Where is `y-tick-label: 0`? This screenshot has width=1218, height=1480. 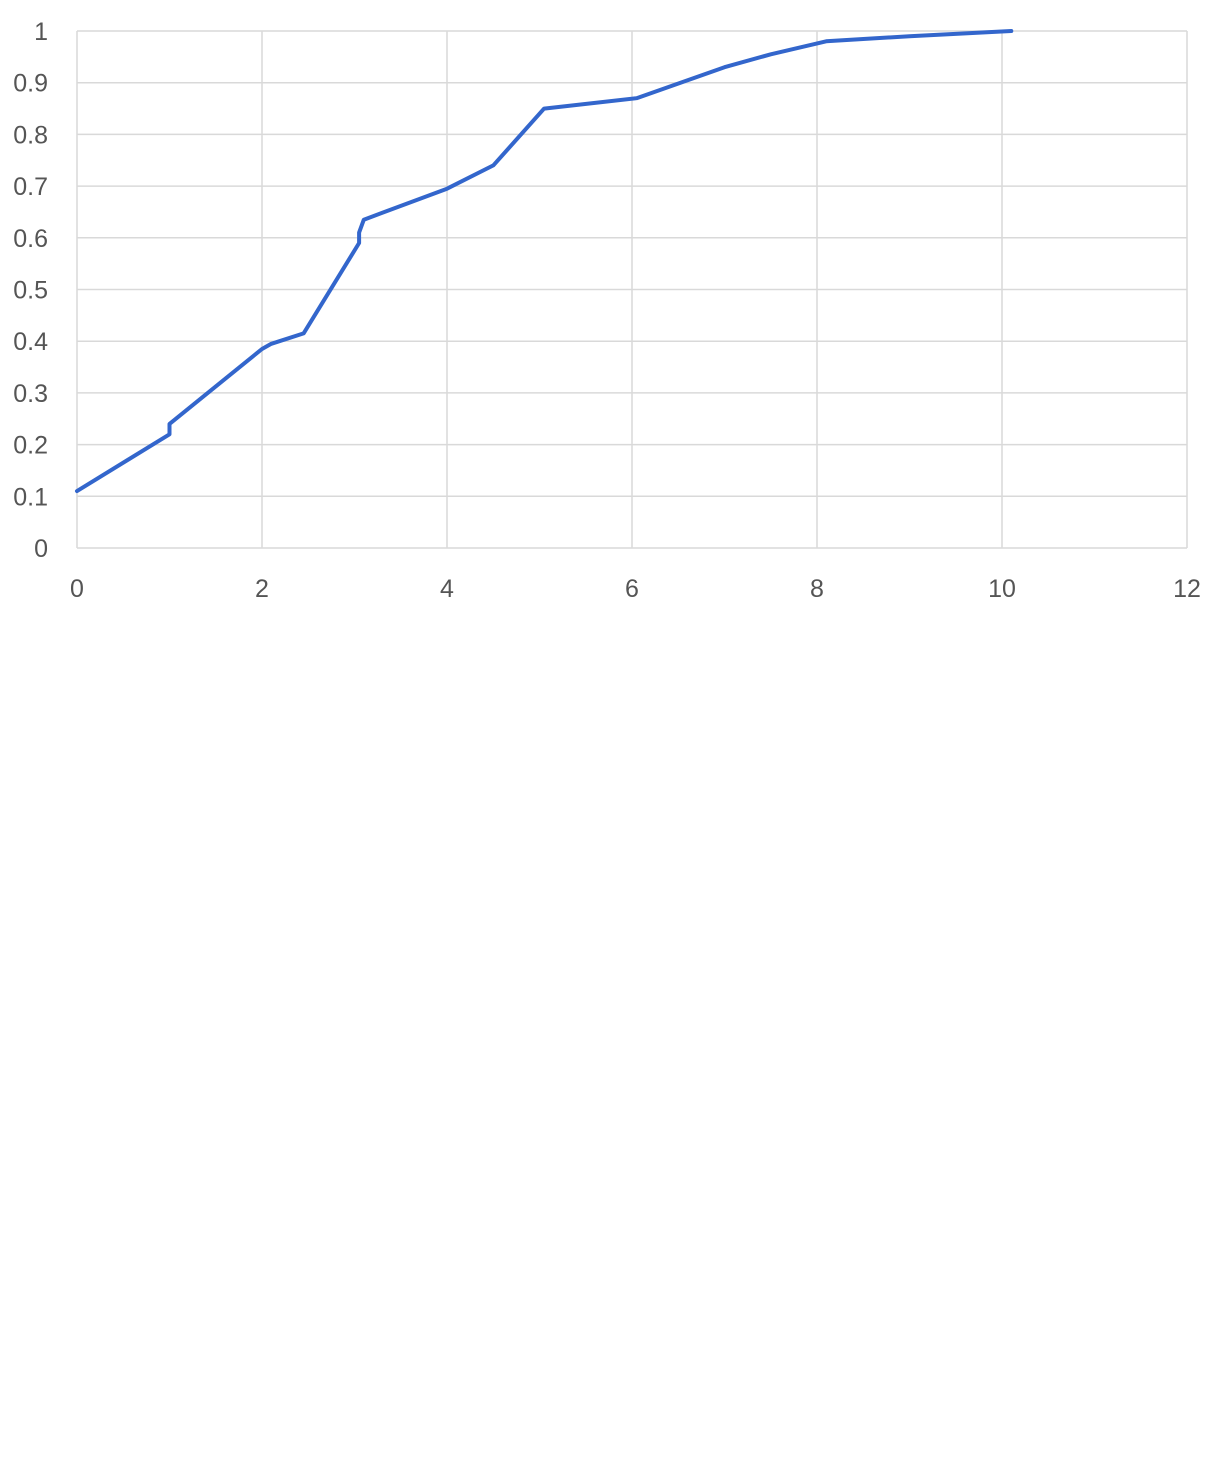
y-tick-label: 0 is located at coordinates (41, 549).